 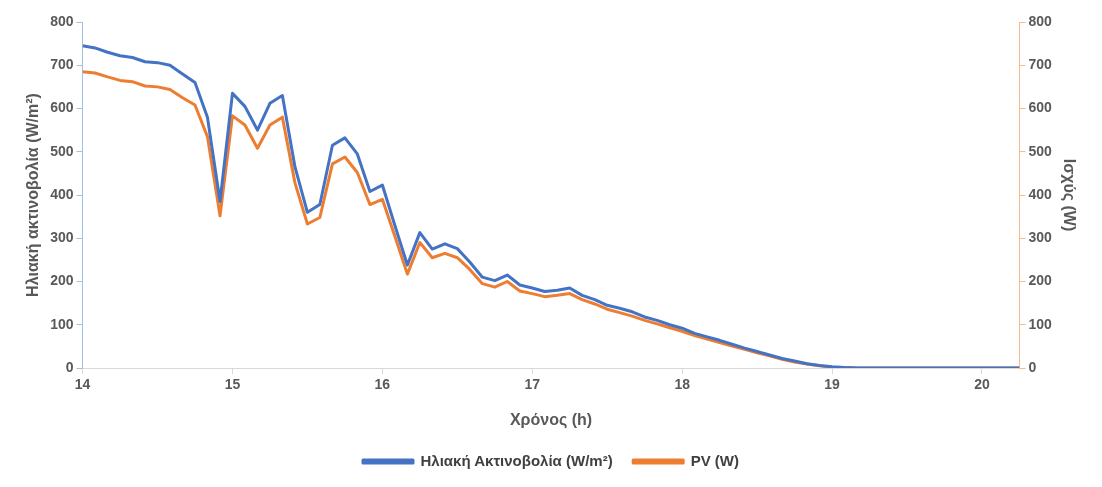 What do you see at coordinates (1040, 64) in the screenshot?
I see `y2-tick-label: 700` at bounding box center [1040, 64].